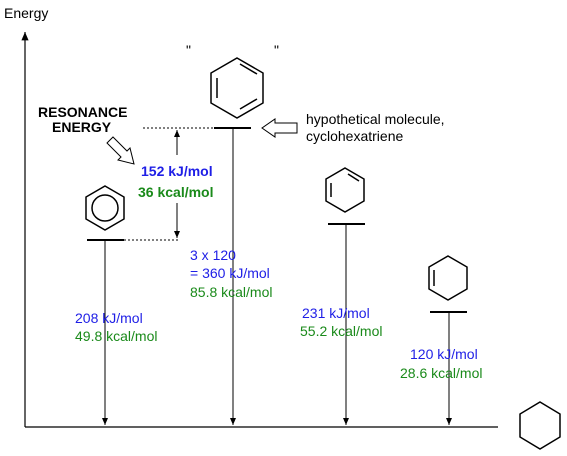 The image size is (567, 456). I want to click on cyclohexane, so click(540, 425).